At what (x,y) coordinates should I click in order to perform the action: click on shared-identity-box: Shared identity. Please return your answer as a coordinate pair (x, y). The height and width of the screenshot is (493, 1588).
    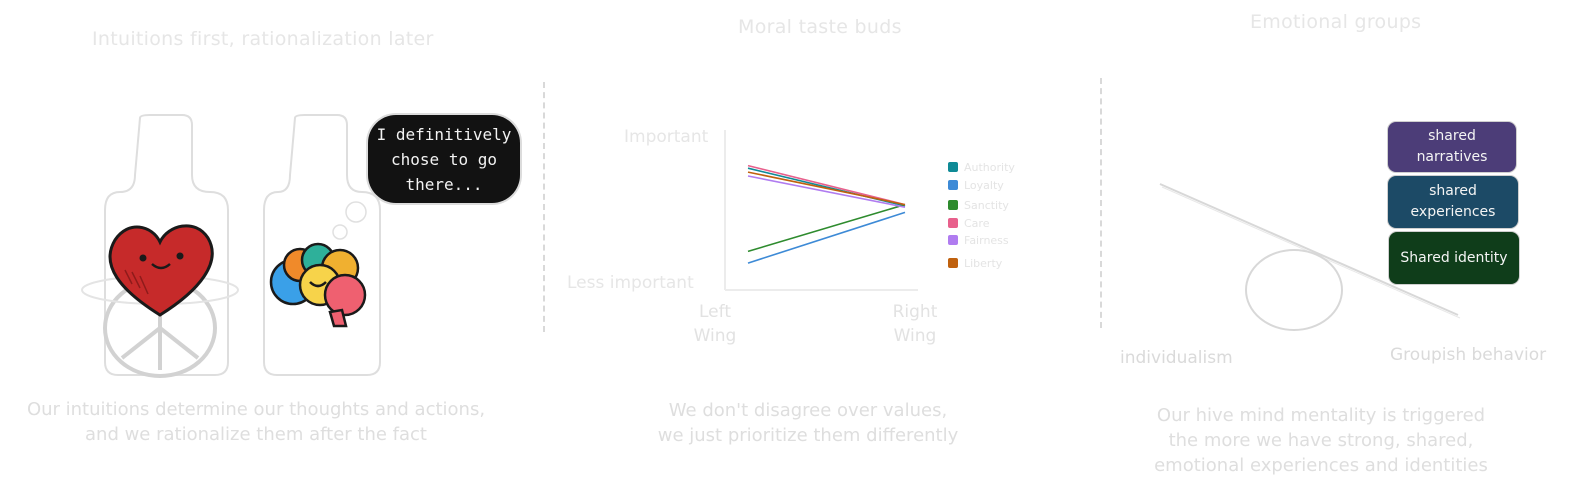
    Looking at the image, I should click on (1454, 258).